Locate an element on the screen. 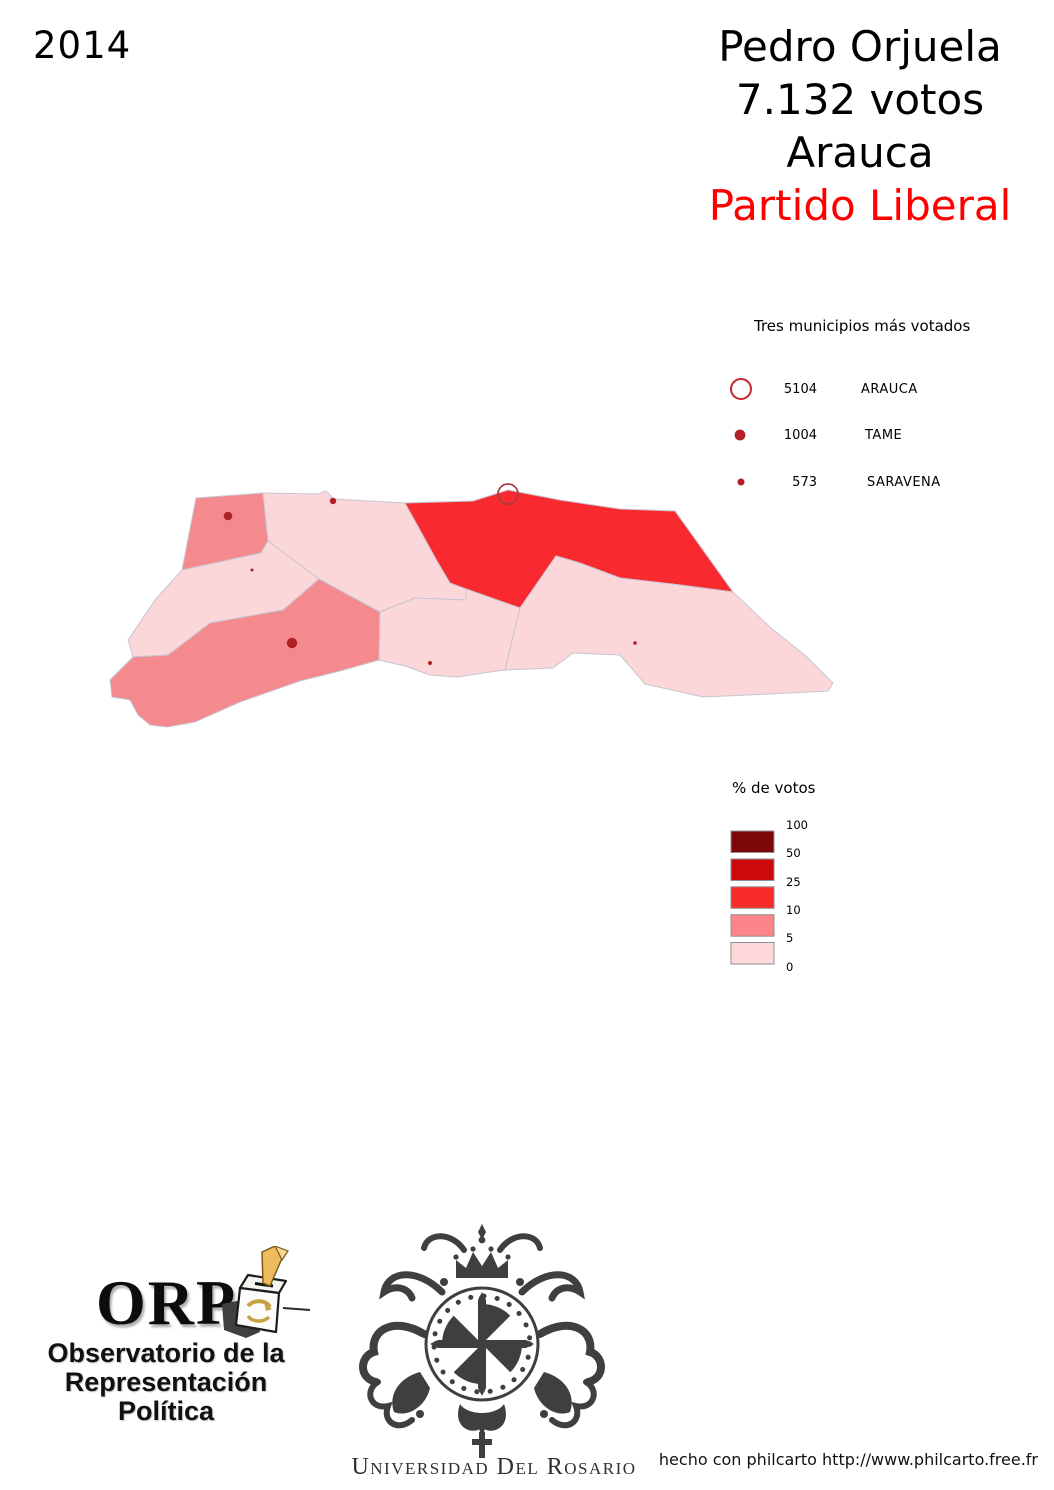 Image resolution: width=1054 pixels, height=1490 pixels. scale-tick: 10 is located at coordinates (793, 910).